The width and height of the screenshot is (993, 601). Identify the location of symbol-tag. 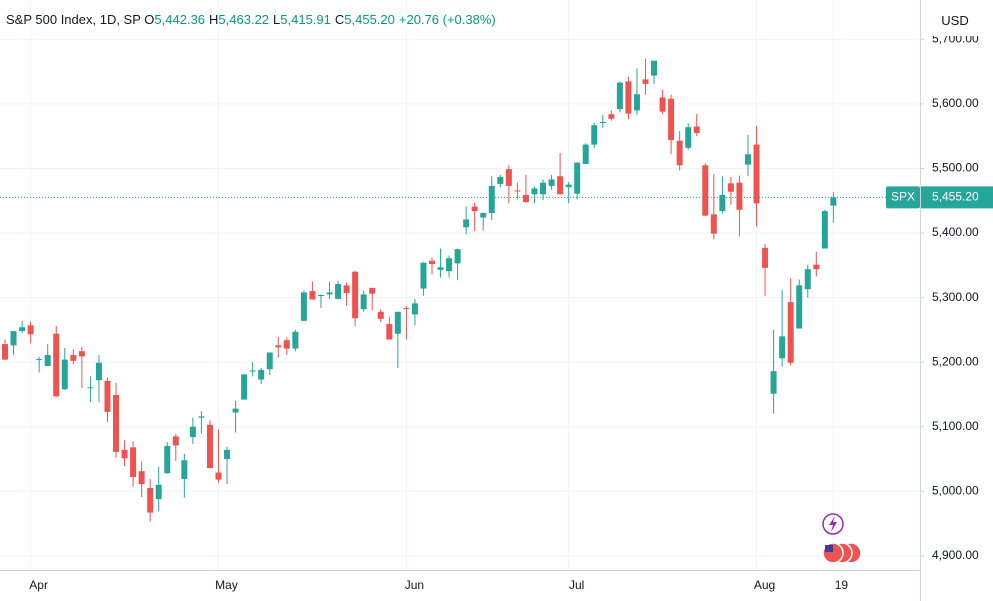
(903, 197).